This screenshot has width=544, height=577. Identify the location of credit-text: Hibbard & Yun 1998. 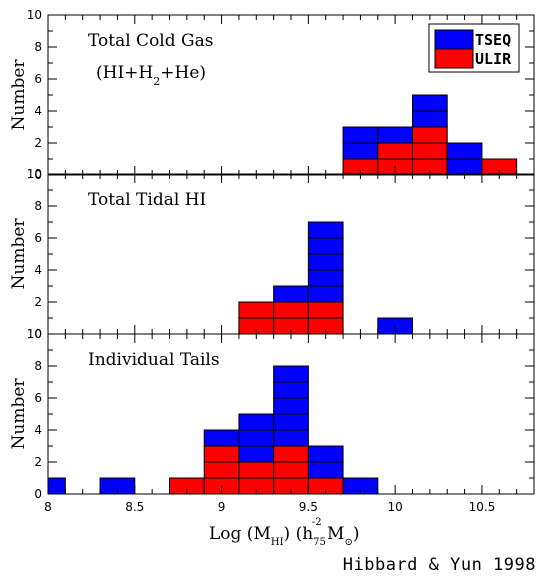
(439, 565).